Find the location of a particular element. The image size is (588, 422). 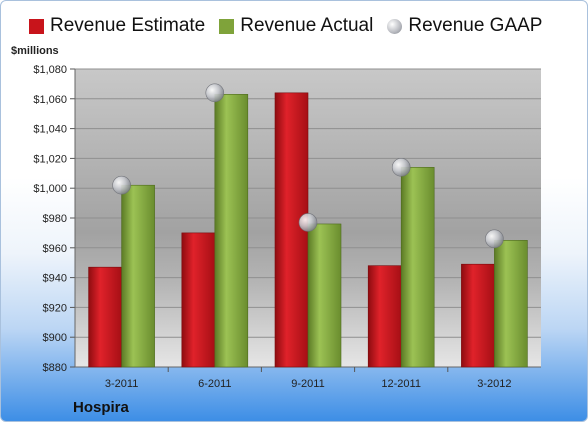

x-tick-label: 12-2011 is located at coordinates (401, 384).